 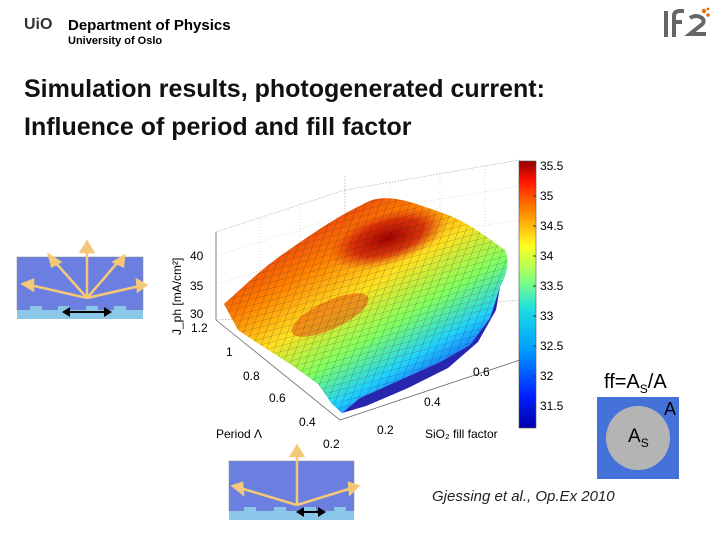 What do you see at coordinates (218, 127) in the screenshot?
I see `slide-title-line2: Influence of period and fill factor` at bounding box center [218, 127].